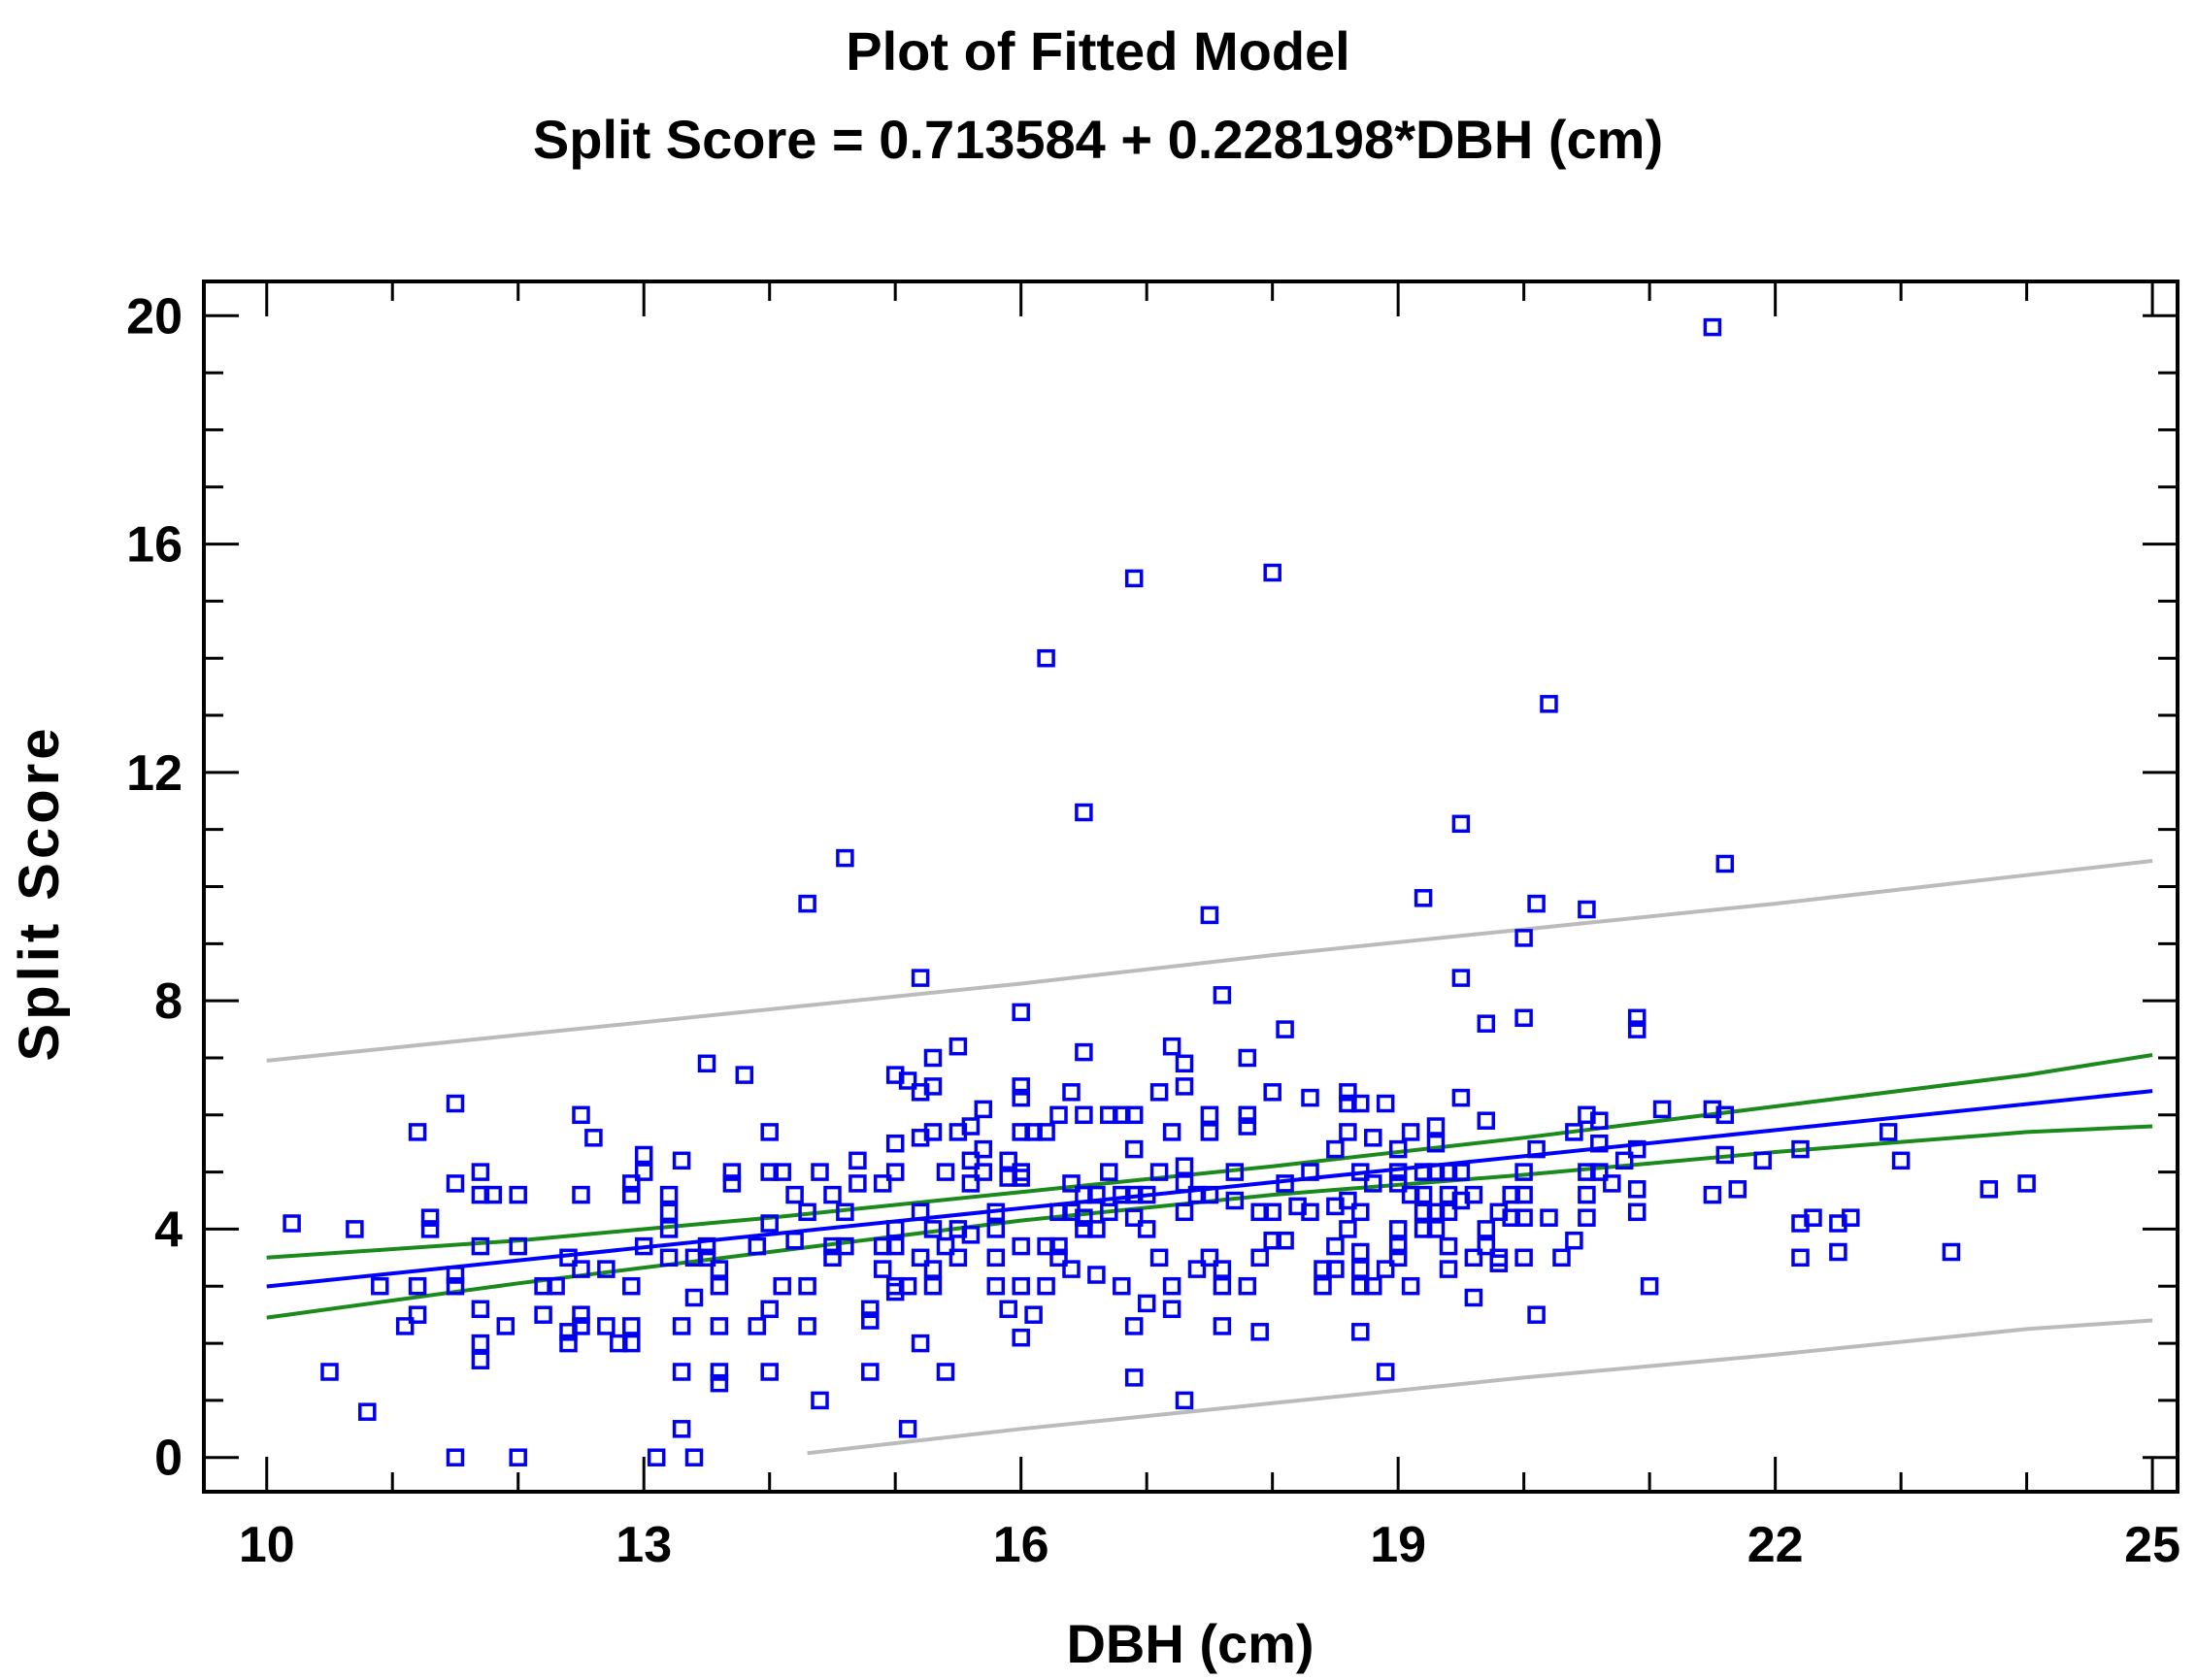 This screenshot has width=2196, height=1680. Describe the element at coordinates (2152, 1545) in the screenshot. I see `x-tick-label: 25` at that location.